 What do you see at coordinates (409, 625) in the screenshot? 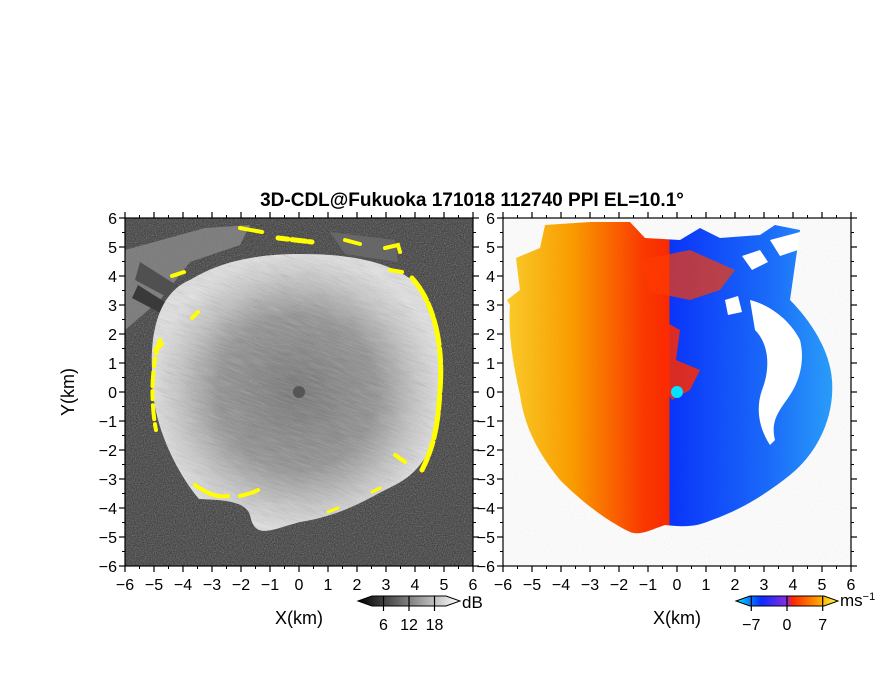
I see `colorbar-db-tick-label: 12` at bounding box center [409, 625].